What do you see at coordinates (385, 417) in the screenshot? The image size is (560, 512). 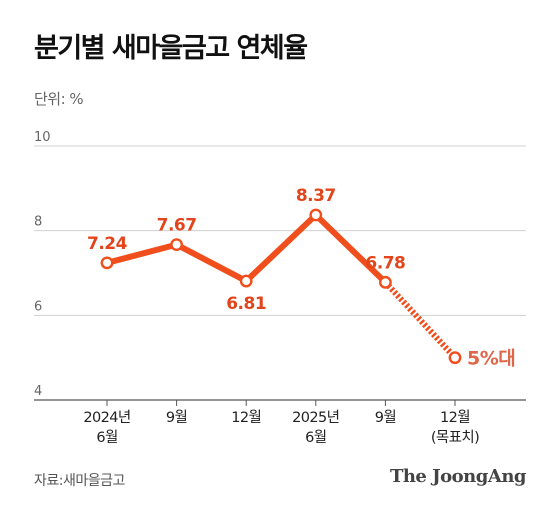 I see `x-tick-label-4-0: 9월` at bounding box center [385, 417].